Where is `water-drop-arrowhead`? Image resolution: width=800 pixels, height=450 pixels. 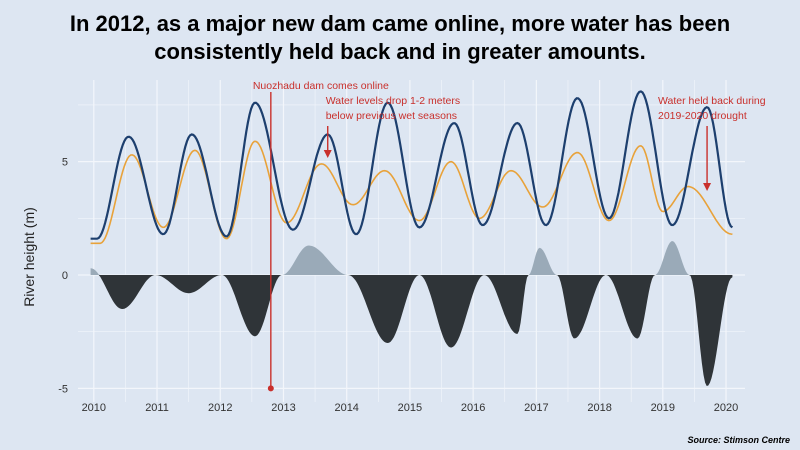 water-drop-arrowhead is located at coordinates (327, 154).